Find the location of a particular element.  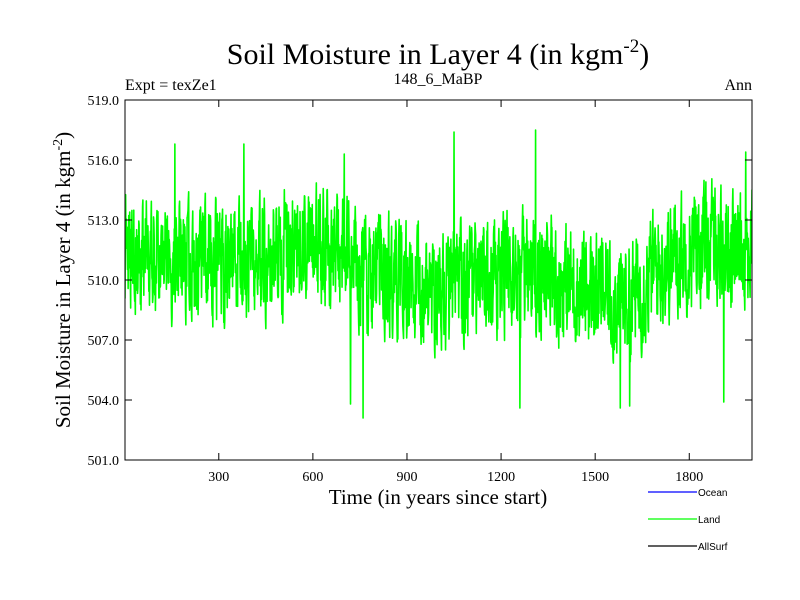

chart-title-main: Soil Moisture in Layer 4 (in kgm is located at coordinates (425, 54).